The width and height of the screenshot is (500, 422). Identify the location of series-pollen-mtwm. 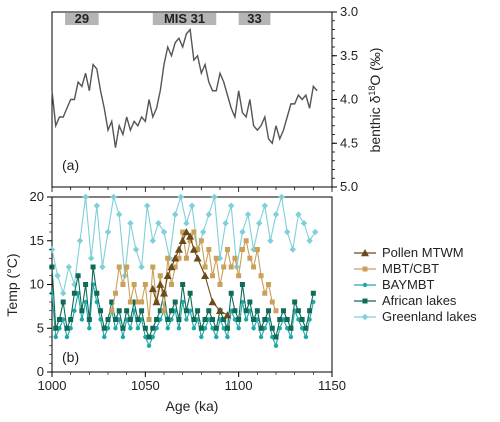
(190, 273).